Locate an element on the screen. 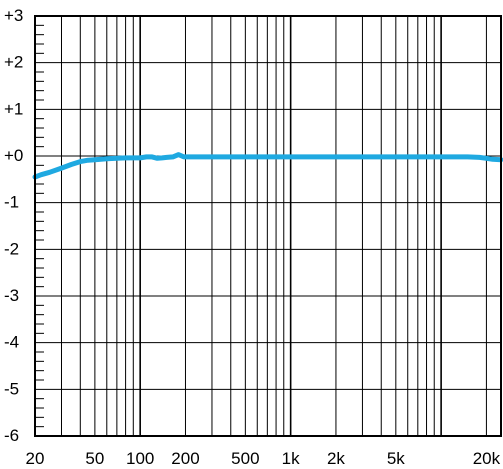  series-group is located at coordinates (267, 166).